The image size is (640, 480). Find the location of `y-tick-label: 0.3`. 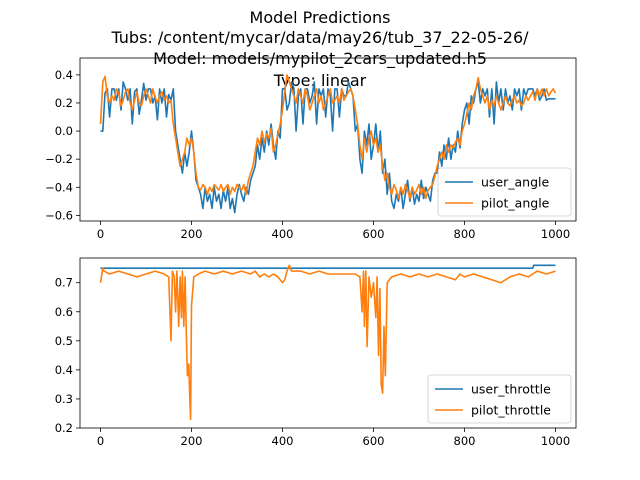

y-tick-label: 0.3 is located at coordinates (64, 399).